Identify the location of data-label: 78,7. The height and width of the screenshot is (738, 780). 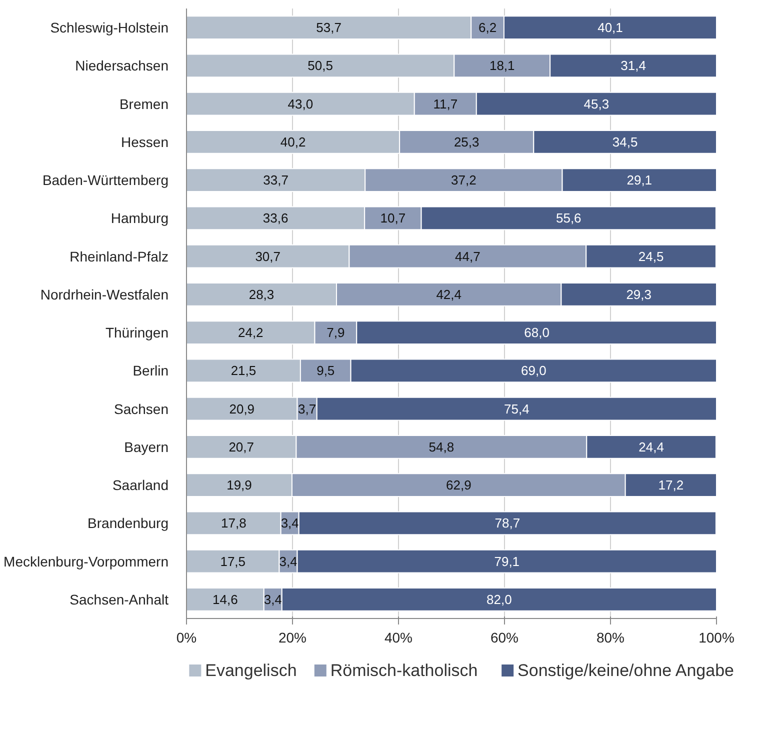
(507, 523).